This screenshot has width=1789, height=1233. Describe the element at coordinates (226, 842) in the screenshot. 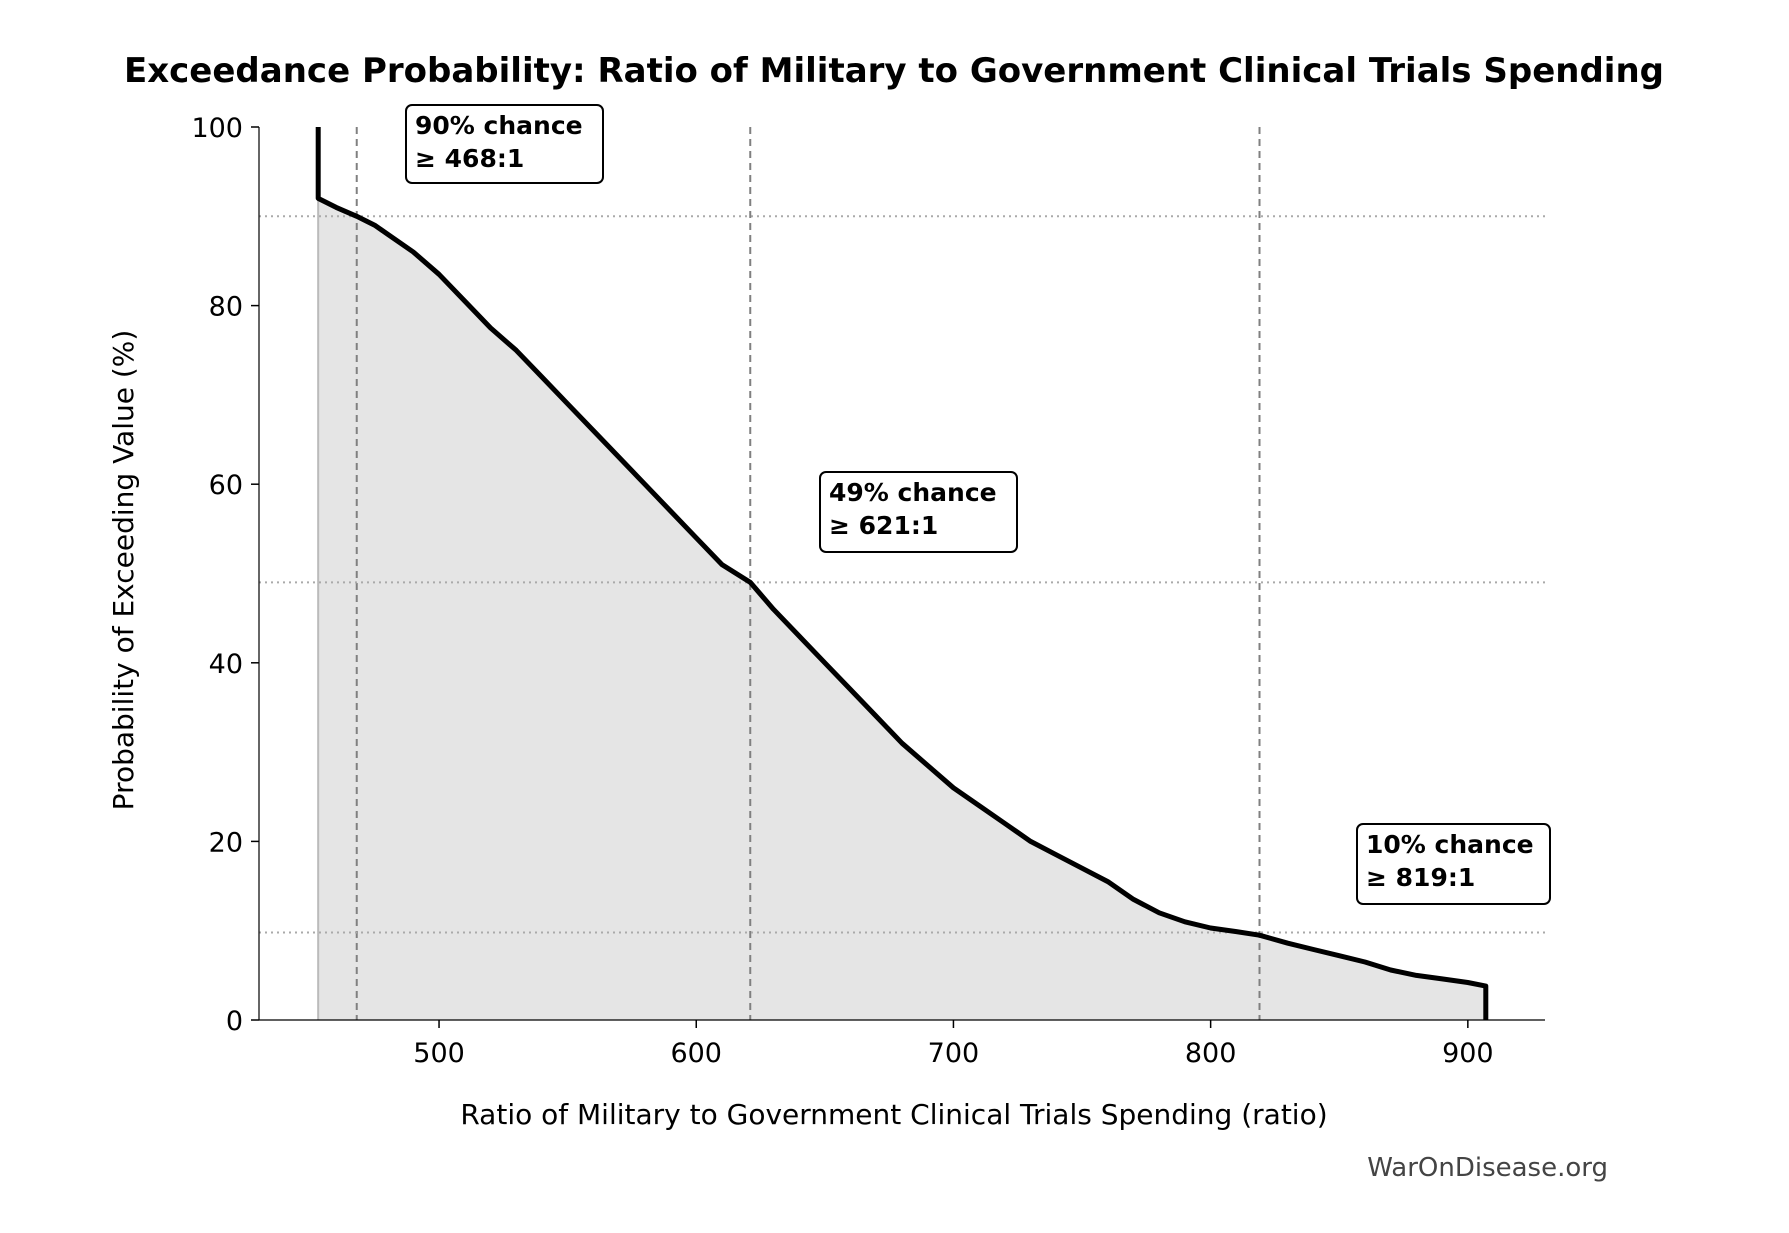

I see `y-tick-label: 20` at that location.